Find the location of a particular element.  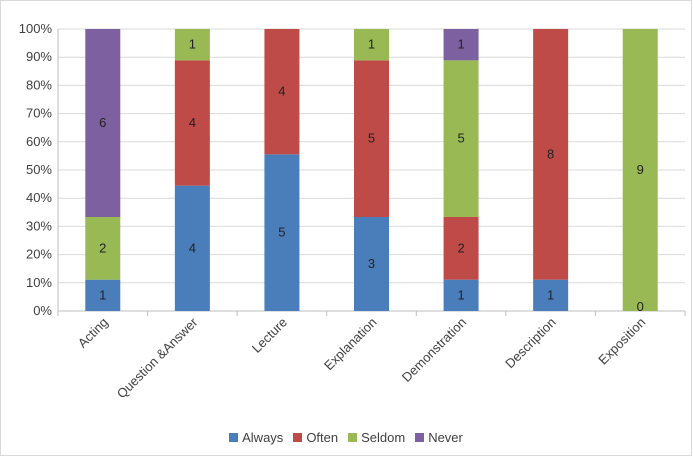

x-category-label: Acting is located at coordinates (93, 333).